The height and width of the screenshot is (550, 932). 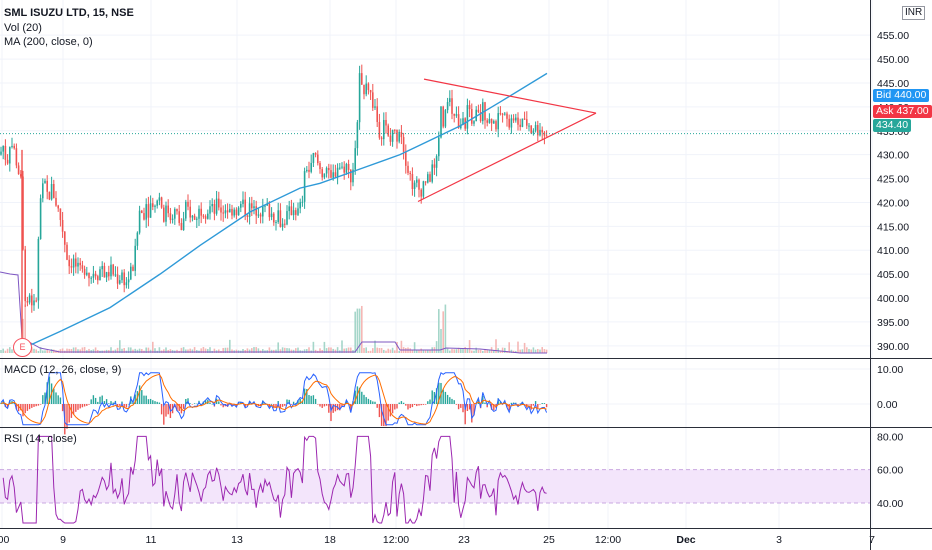 What do you see at coordinates (437, 540) in the screenshot?
I see `time-axis: :00 9 11 13 18 12:00 23 25 12:00 Dec 3 7` at bounding box center [437, 540].